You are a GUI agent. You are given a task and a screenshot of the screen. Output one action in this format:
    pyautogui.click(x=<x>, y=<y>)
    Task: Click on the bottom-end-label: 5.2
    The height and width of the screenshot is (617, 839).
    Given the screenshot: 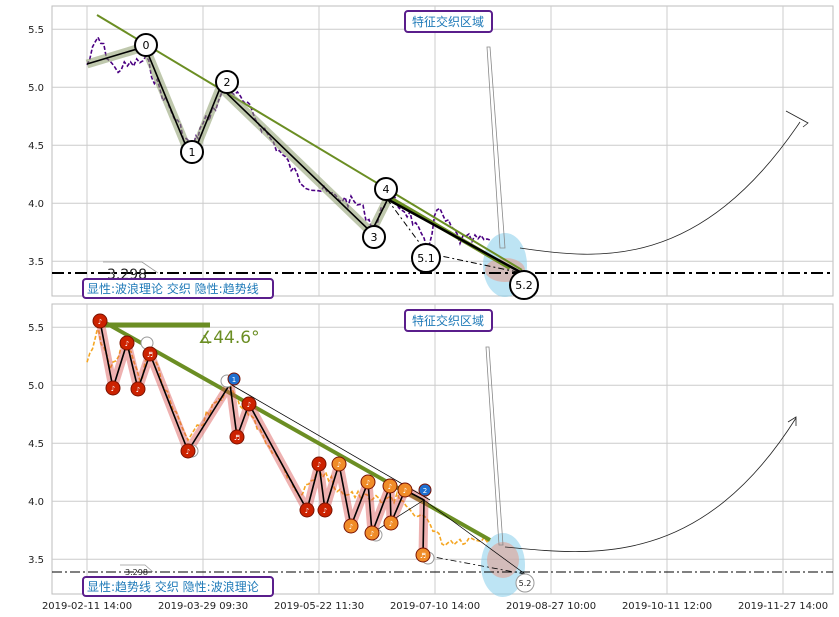 What is the action you would take?
    pyautogui.click(x=525, y=583)
    